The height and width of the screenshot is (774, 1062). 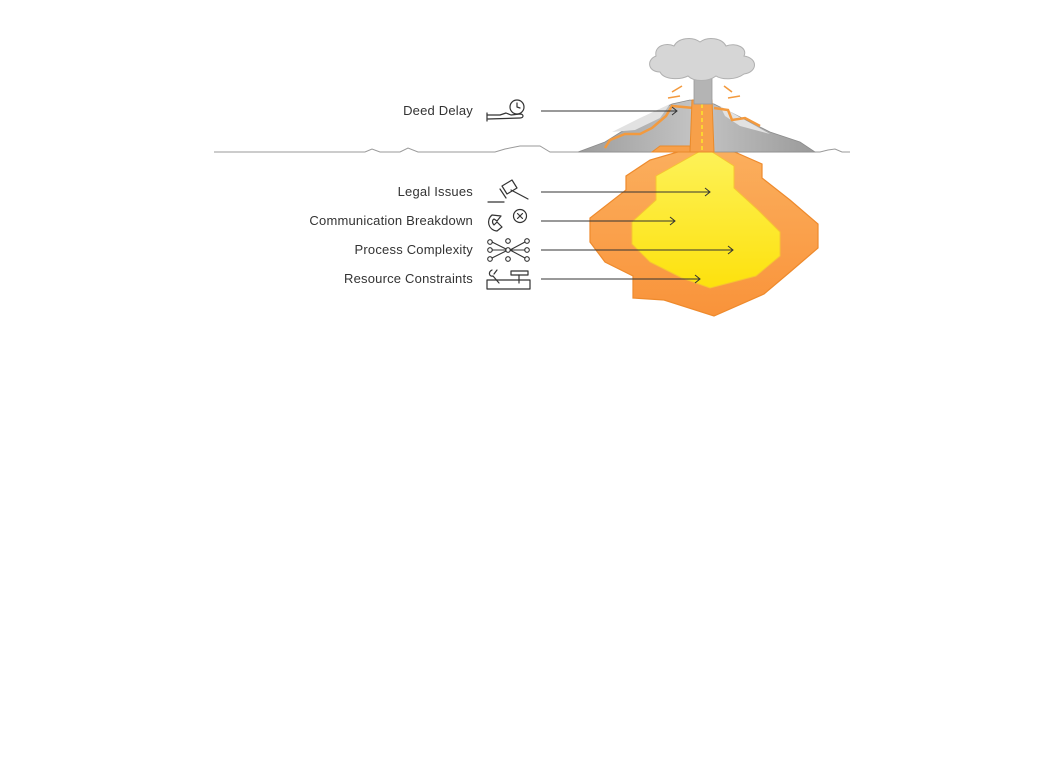 What do you see at coordinates (674, 111) in the screenshot?
I see `arrowhead-deed-delay` at bounding box center [674, 111].